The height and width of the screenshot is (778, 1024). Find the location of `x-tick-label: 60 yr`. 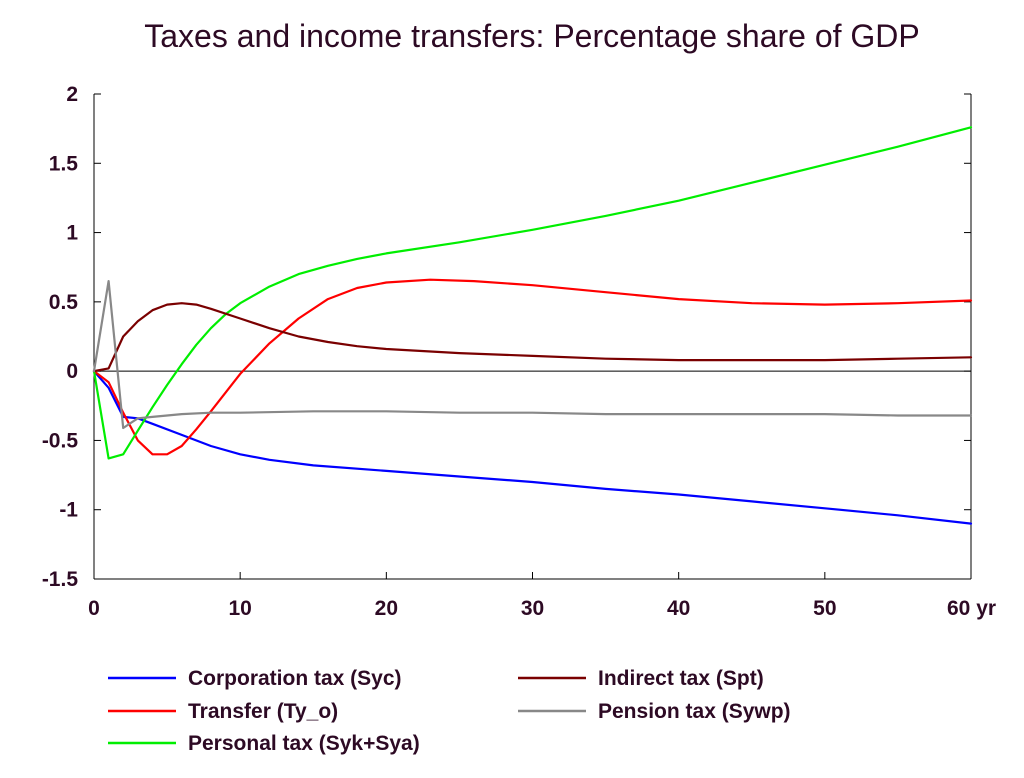

x-tick-label: 60 yr is located at coordinates (971, 608).